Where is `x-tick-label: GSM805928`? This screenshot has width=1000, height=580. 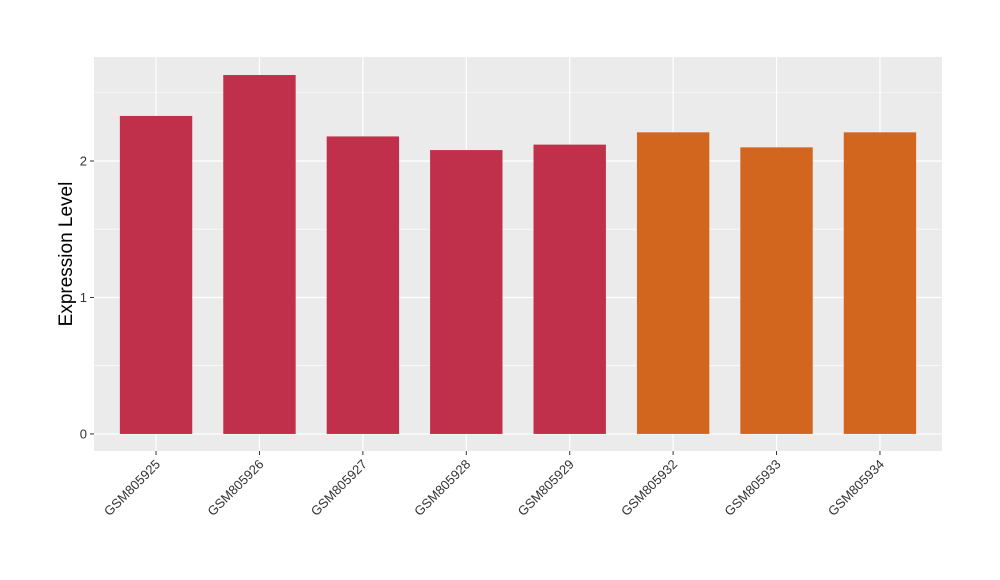 x-tick-label: GSM805928 is located at coordinates (442, 488).